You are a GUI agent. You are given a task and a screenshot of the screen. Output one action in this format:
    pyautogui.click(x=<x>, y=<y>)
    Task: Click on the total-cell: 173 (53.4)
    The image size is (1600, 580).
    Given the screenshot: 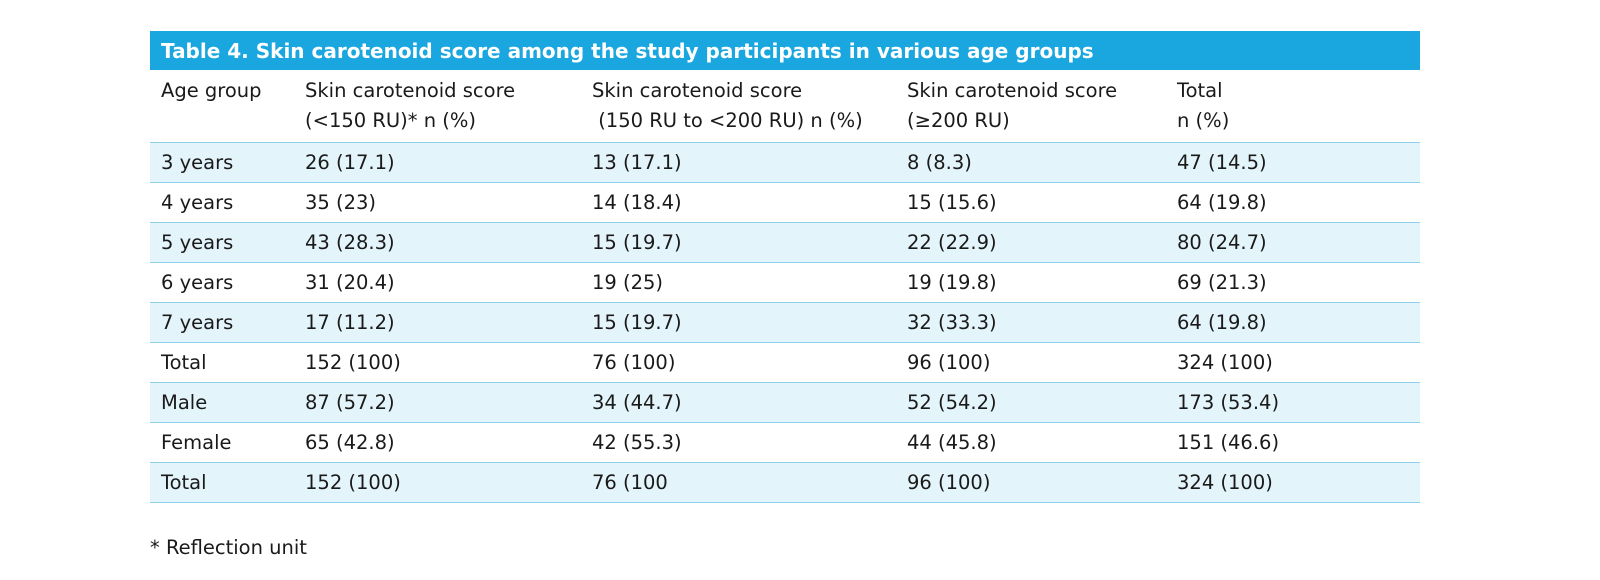 What is the action you would take?
    pyautogui.click(x=1293, y=401)
    